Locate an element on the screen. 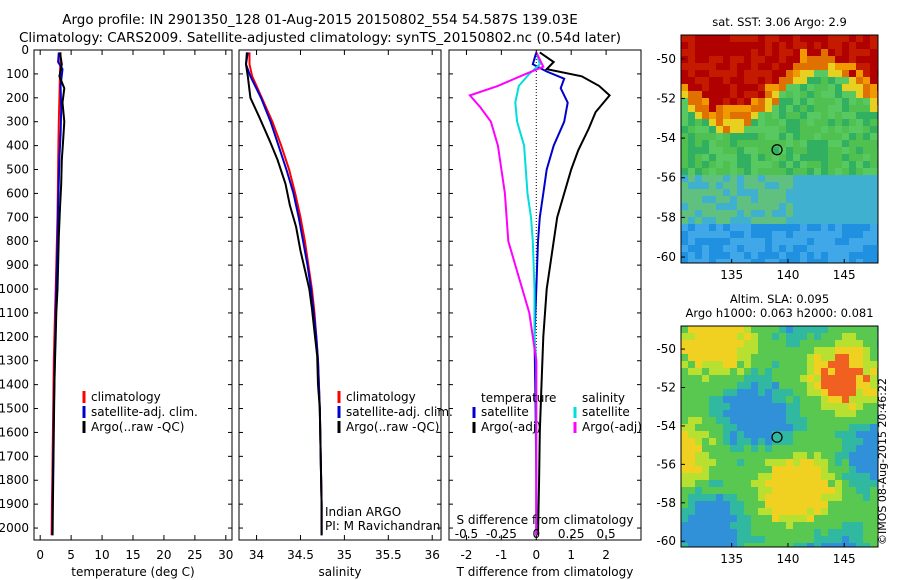 This screenshot has width=900, height=580. y-tick-label: 1000 is located at coordinates (14, 289).